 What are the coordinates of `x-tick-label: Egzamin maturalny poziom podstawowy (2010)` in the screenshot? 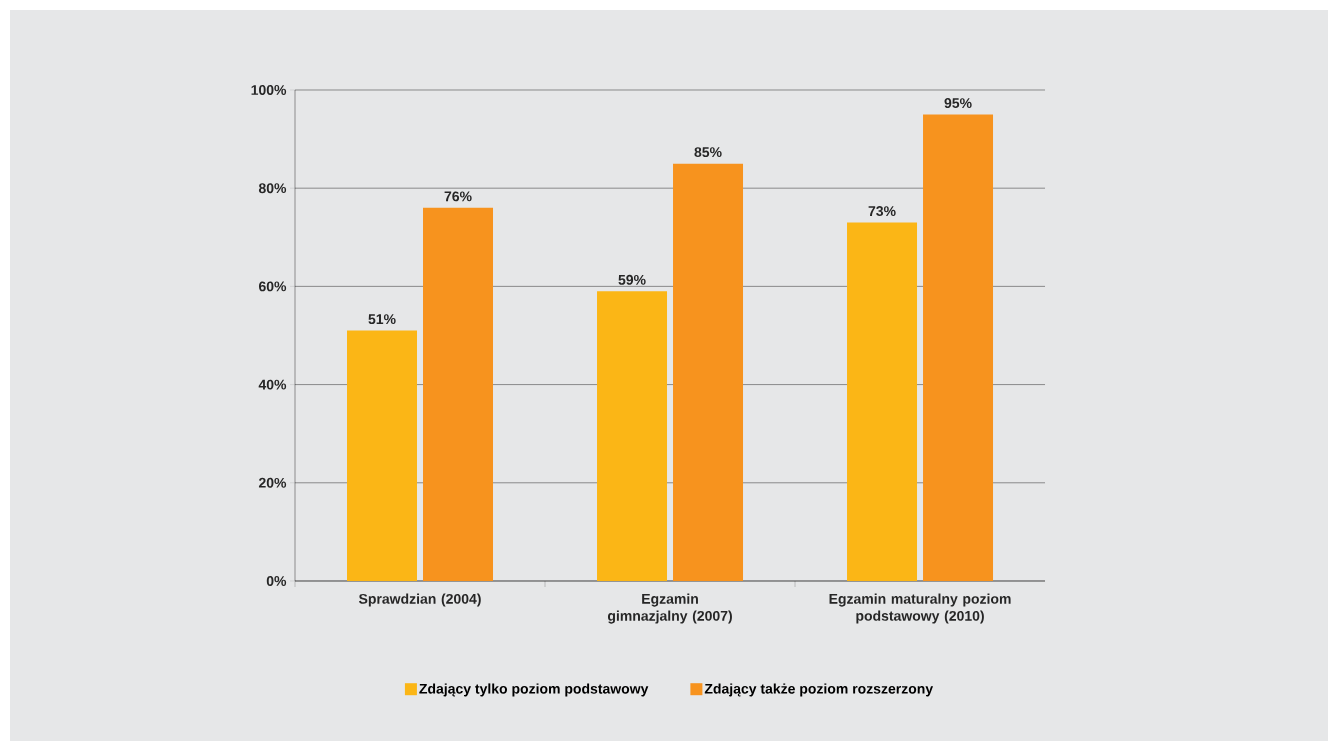 It's located at (920, 608).